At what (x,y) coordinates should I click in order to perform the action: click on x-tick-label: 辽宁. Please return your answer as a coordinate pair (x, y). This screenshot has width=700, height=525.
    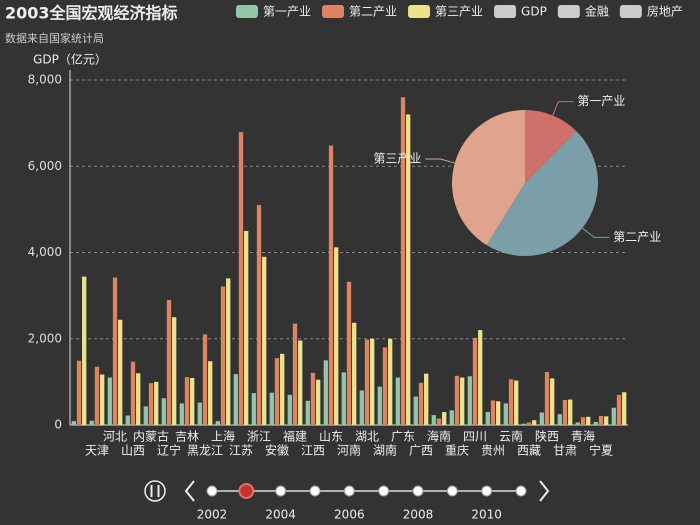
    Looking at the image, I should click on (169, 450).